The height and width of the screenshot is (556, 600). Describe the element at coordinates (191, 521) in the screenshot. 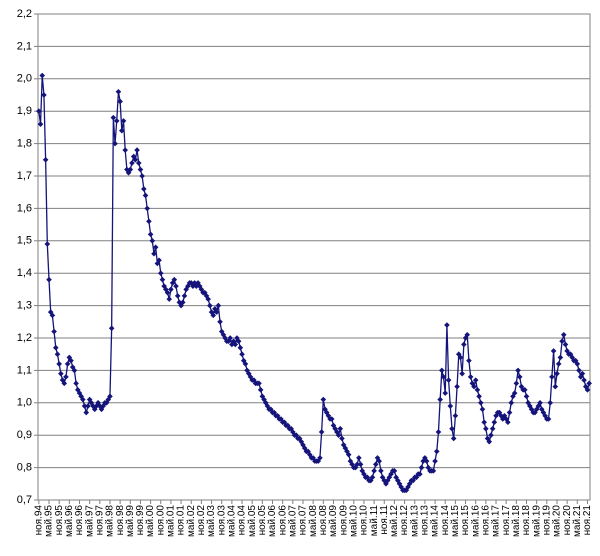

I see `x-tick-label: май.02` at that location.